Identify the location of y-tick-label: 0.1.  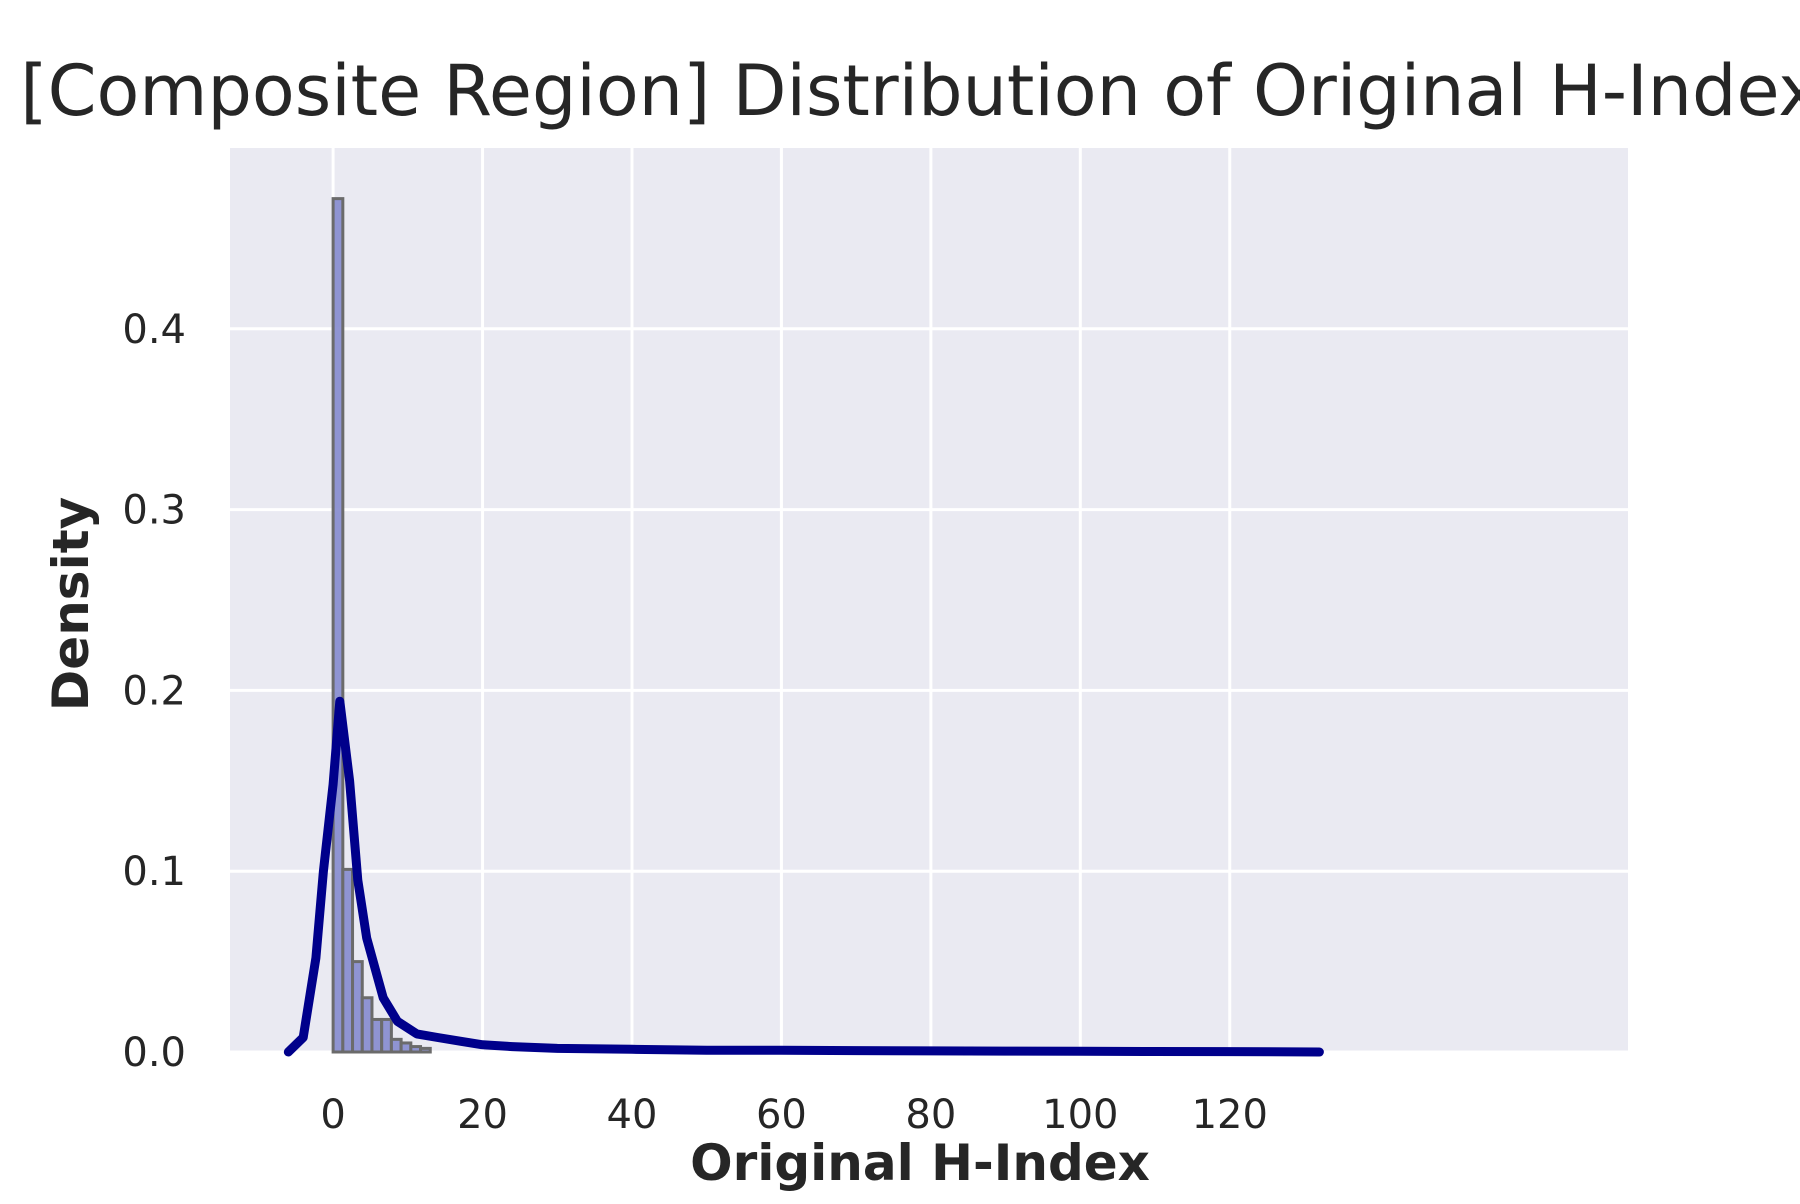
(154, 872).